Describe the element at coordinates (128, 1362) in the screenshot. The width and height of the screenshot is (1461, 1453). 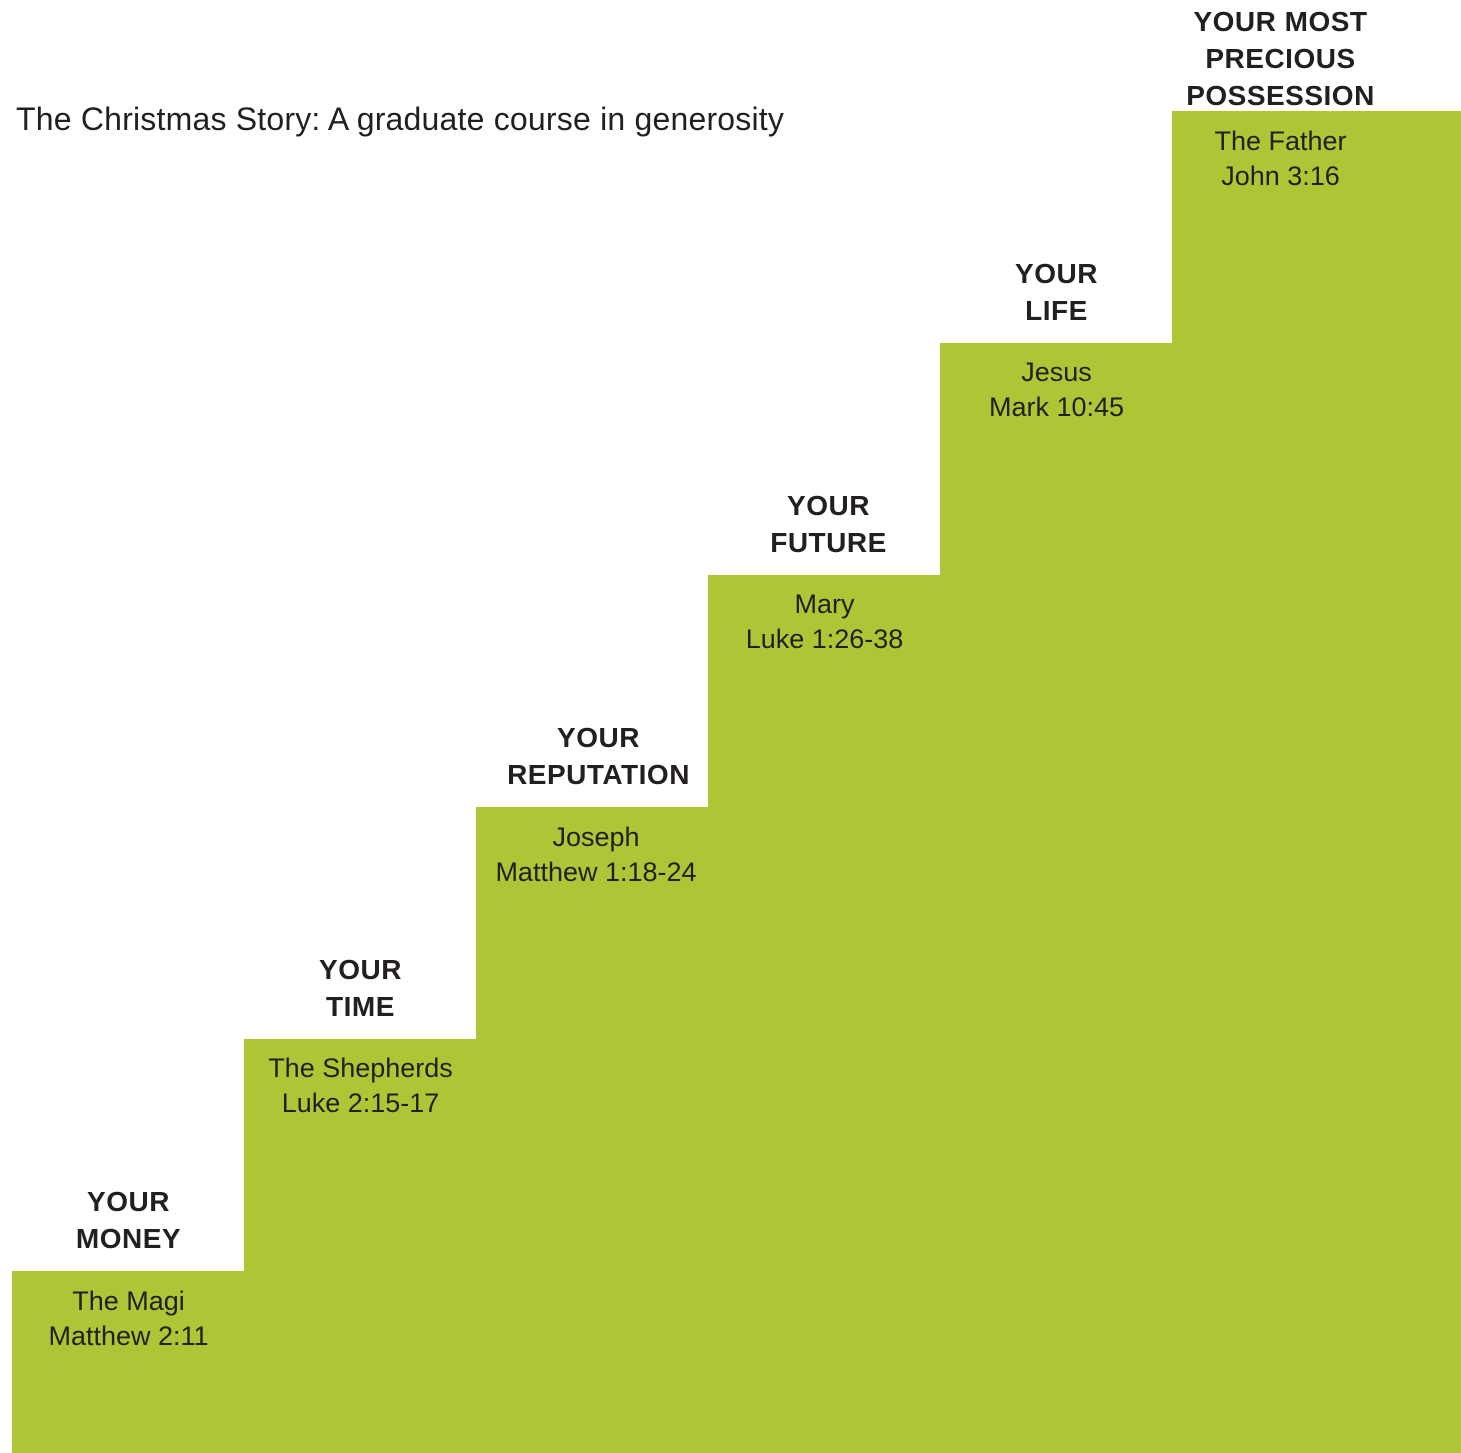
I see `step-block-money` at that location.